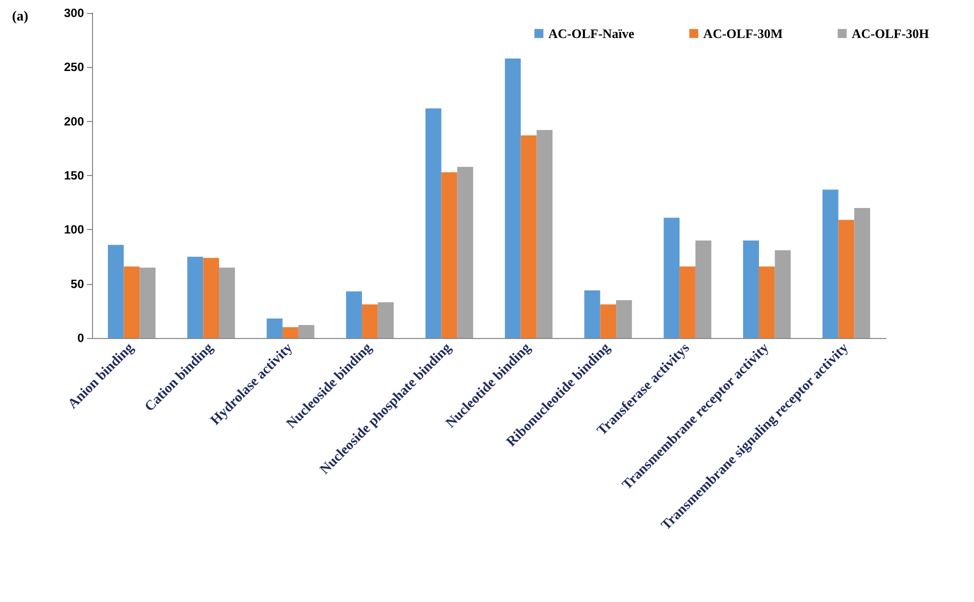 The height and width of the screenshot is (602, 974). What do you see at coordinates (891, 33) in the screenshot?
I see `legend-label: AC-OLF-30H` at bounding box center [891, 33].